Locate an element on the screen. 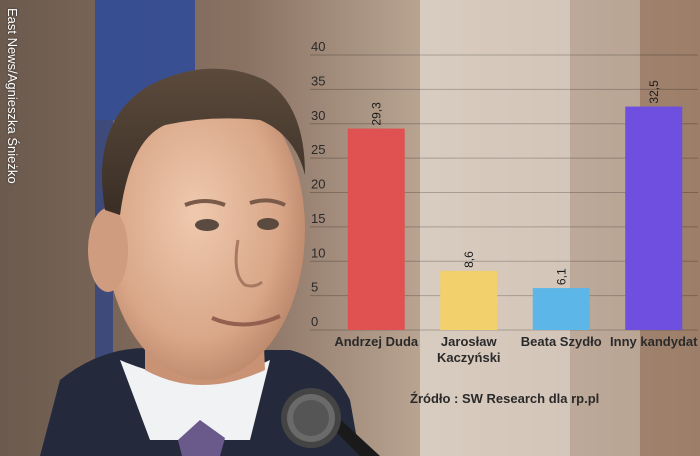  y-axis-ticks: 0 5 10 15 20 25 30 35 40 is located at coordinates (318, 184).